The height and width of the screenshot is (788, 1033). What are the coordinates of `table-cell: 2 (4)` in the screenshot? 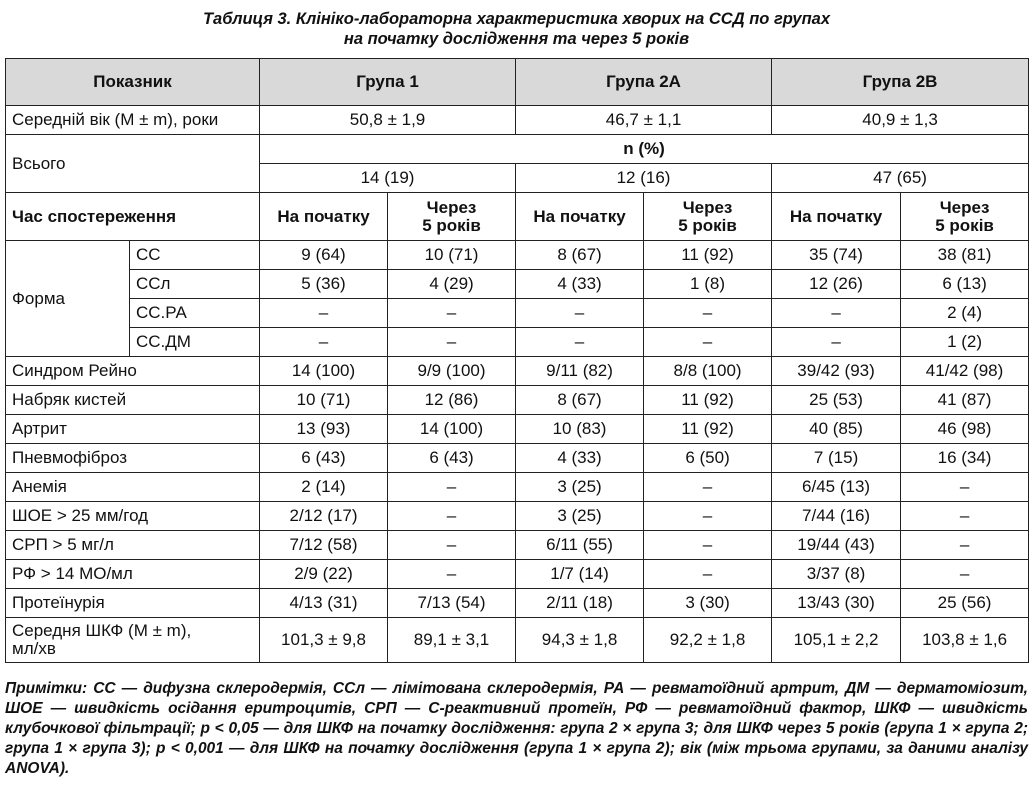 It's located at (965, 313).